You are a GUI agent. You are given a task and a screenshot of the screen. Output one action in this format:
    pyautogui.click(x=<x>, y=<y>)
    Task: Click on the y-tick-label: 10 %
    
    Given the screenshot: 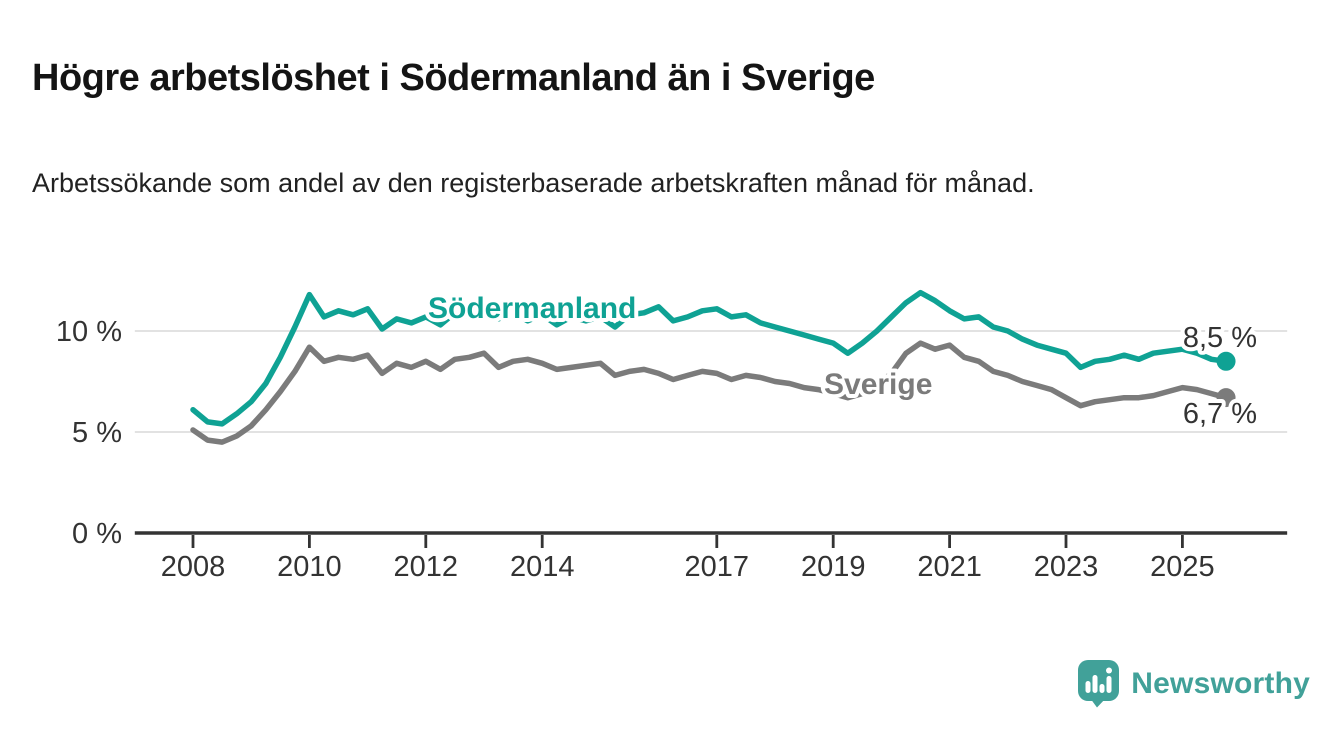 What is the action you would take?
    pyautogui.click(x=89, y=332)
    